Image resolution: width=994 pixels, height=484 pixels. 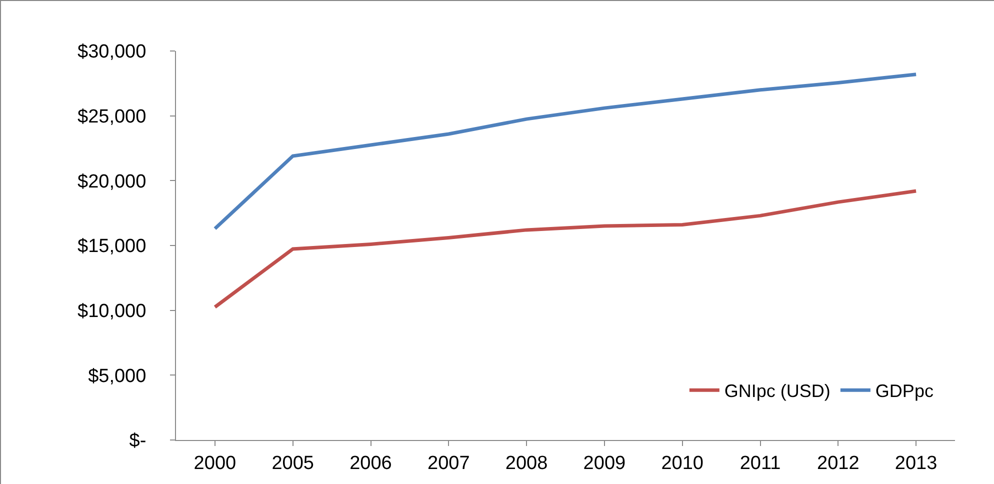 What do you see at coordinates (112, 52) in the screenshot?
I see `y-tick-label: $30,000` at bounding box center [112, 52].